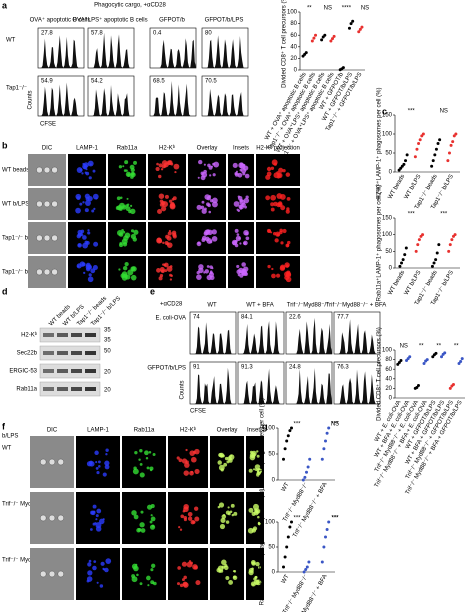 This screenshot has width=474, height=612. Describe the element at coordinates (21, 239) in the screenshot. I see `row-label: Tap1⁻/⁻ beads` at that location.